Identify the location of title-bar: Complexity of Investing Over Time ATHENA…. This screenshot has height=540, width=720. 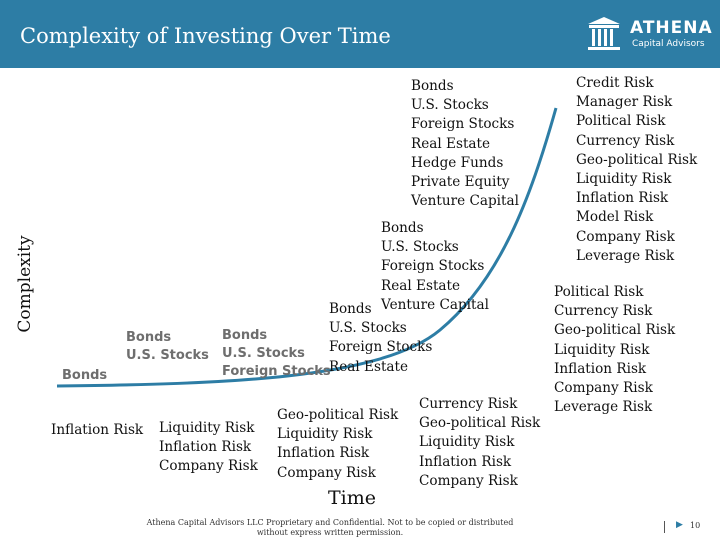
(360, 34).